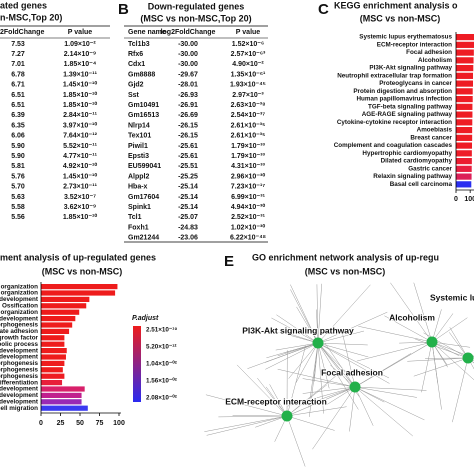 The image size is (474, 474). I want to click on category-label: Breast cancer, so click(431, 137).